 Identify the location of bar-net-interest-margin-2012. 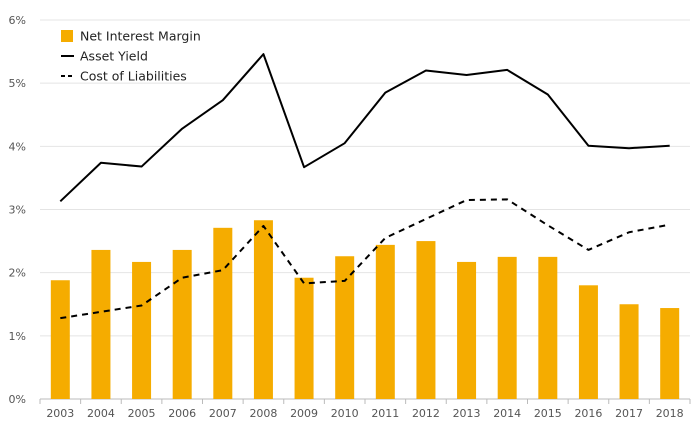
(426, 320).